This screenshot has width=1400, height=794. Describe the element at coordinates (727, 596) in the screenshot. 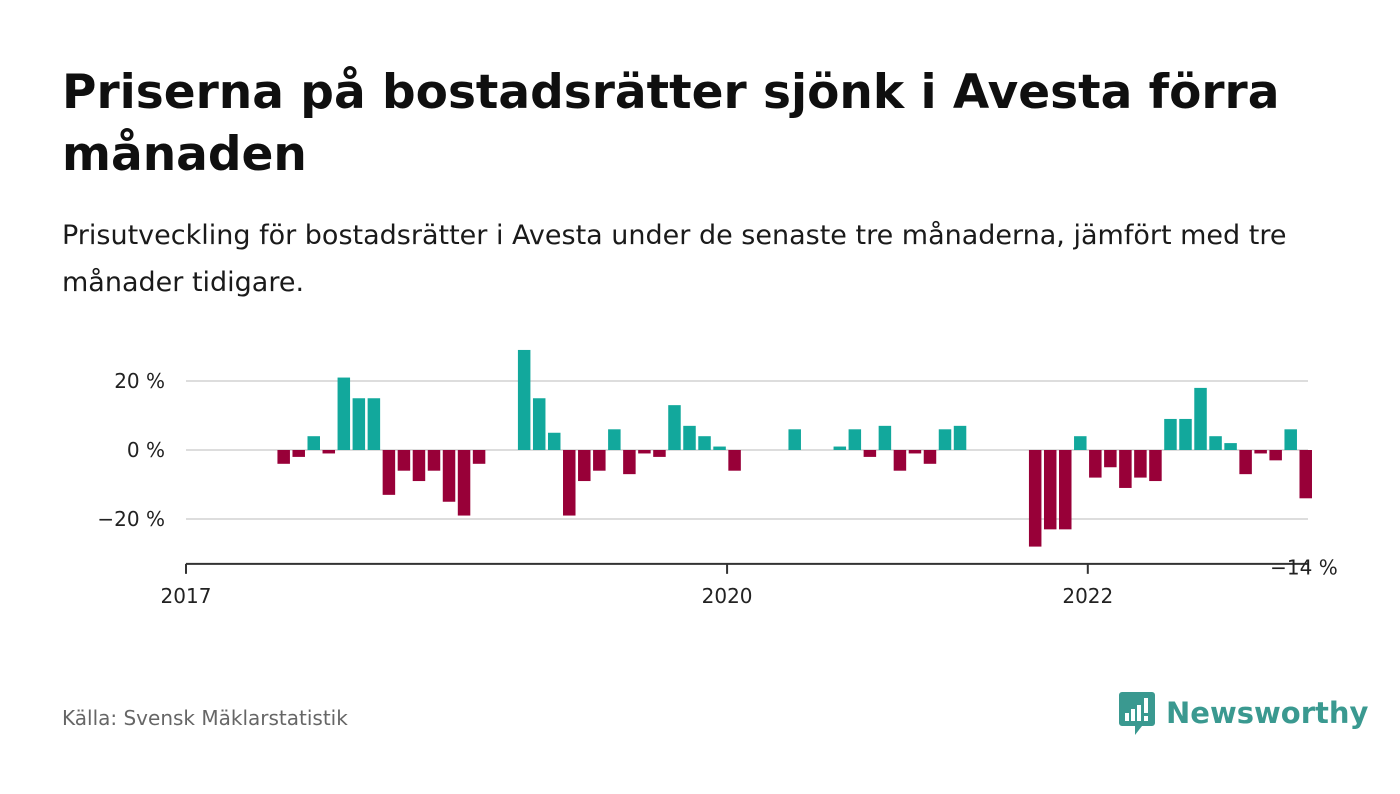

I see `x-tick-label: 2020` at that location.